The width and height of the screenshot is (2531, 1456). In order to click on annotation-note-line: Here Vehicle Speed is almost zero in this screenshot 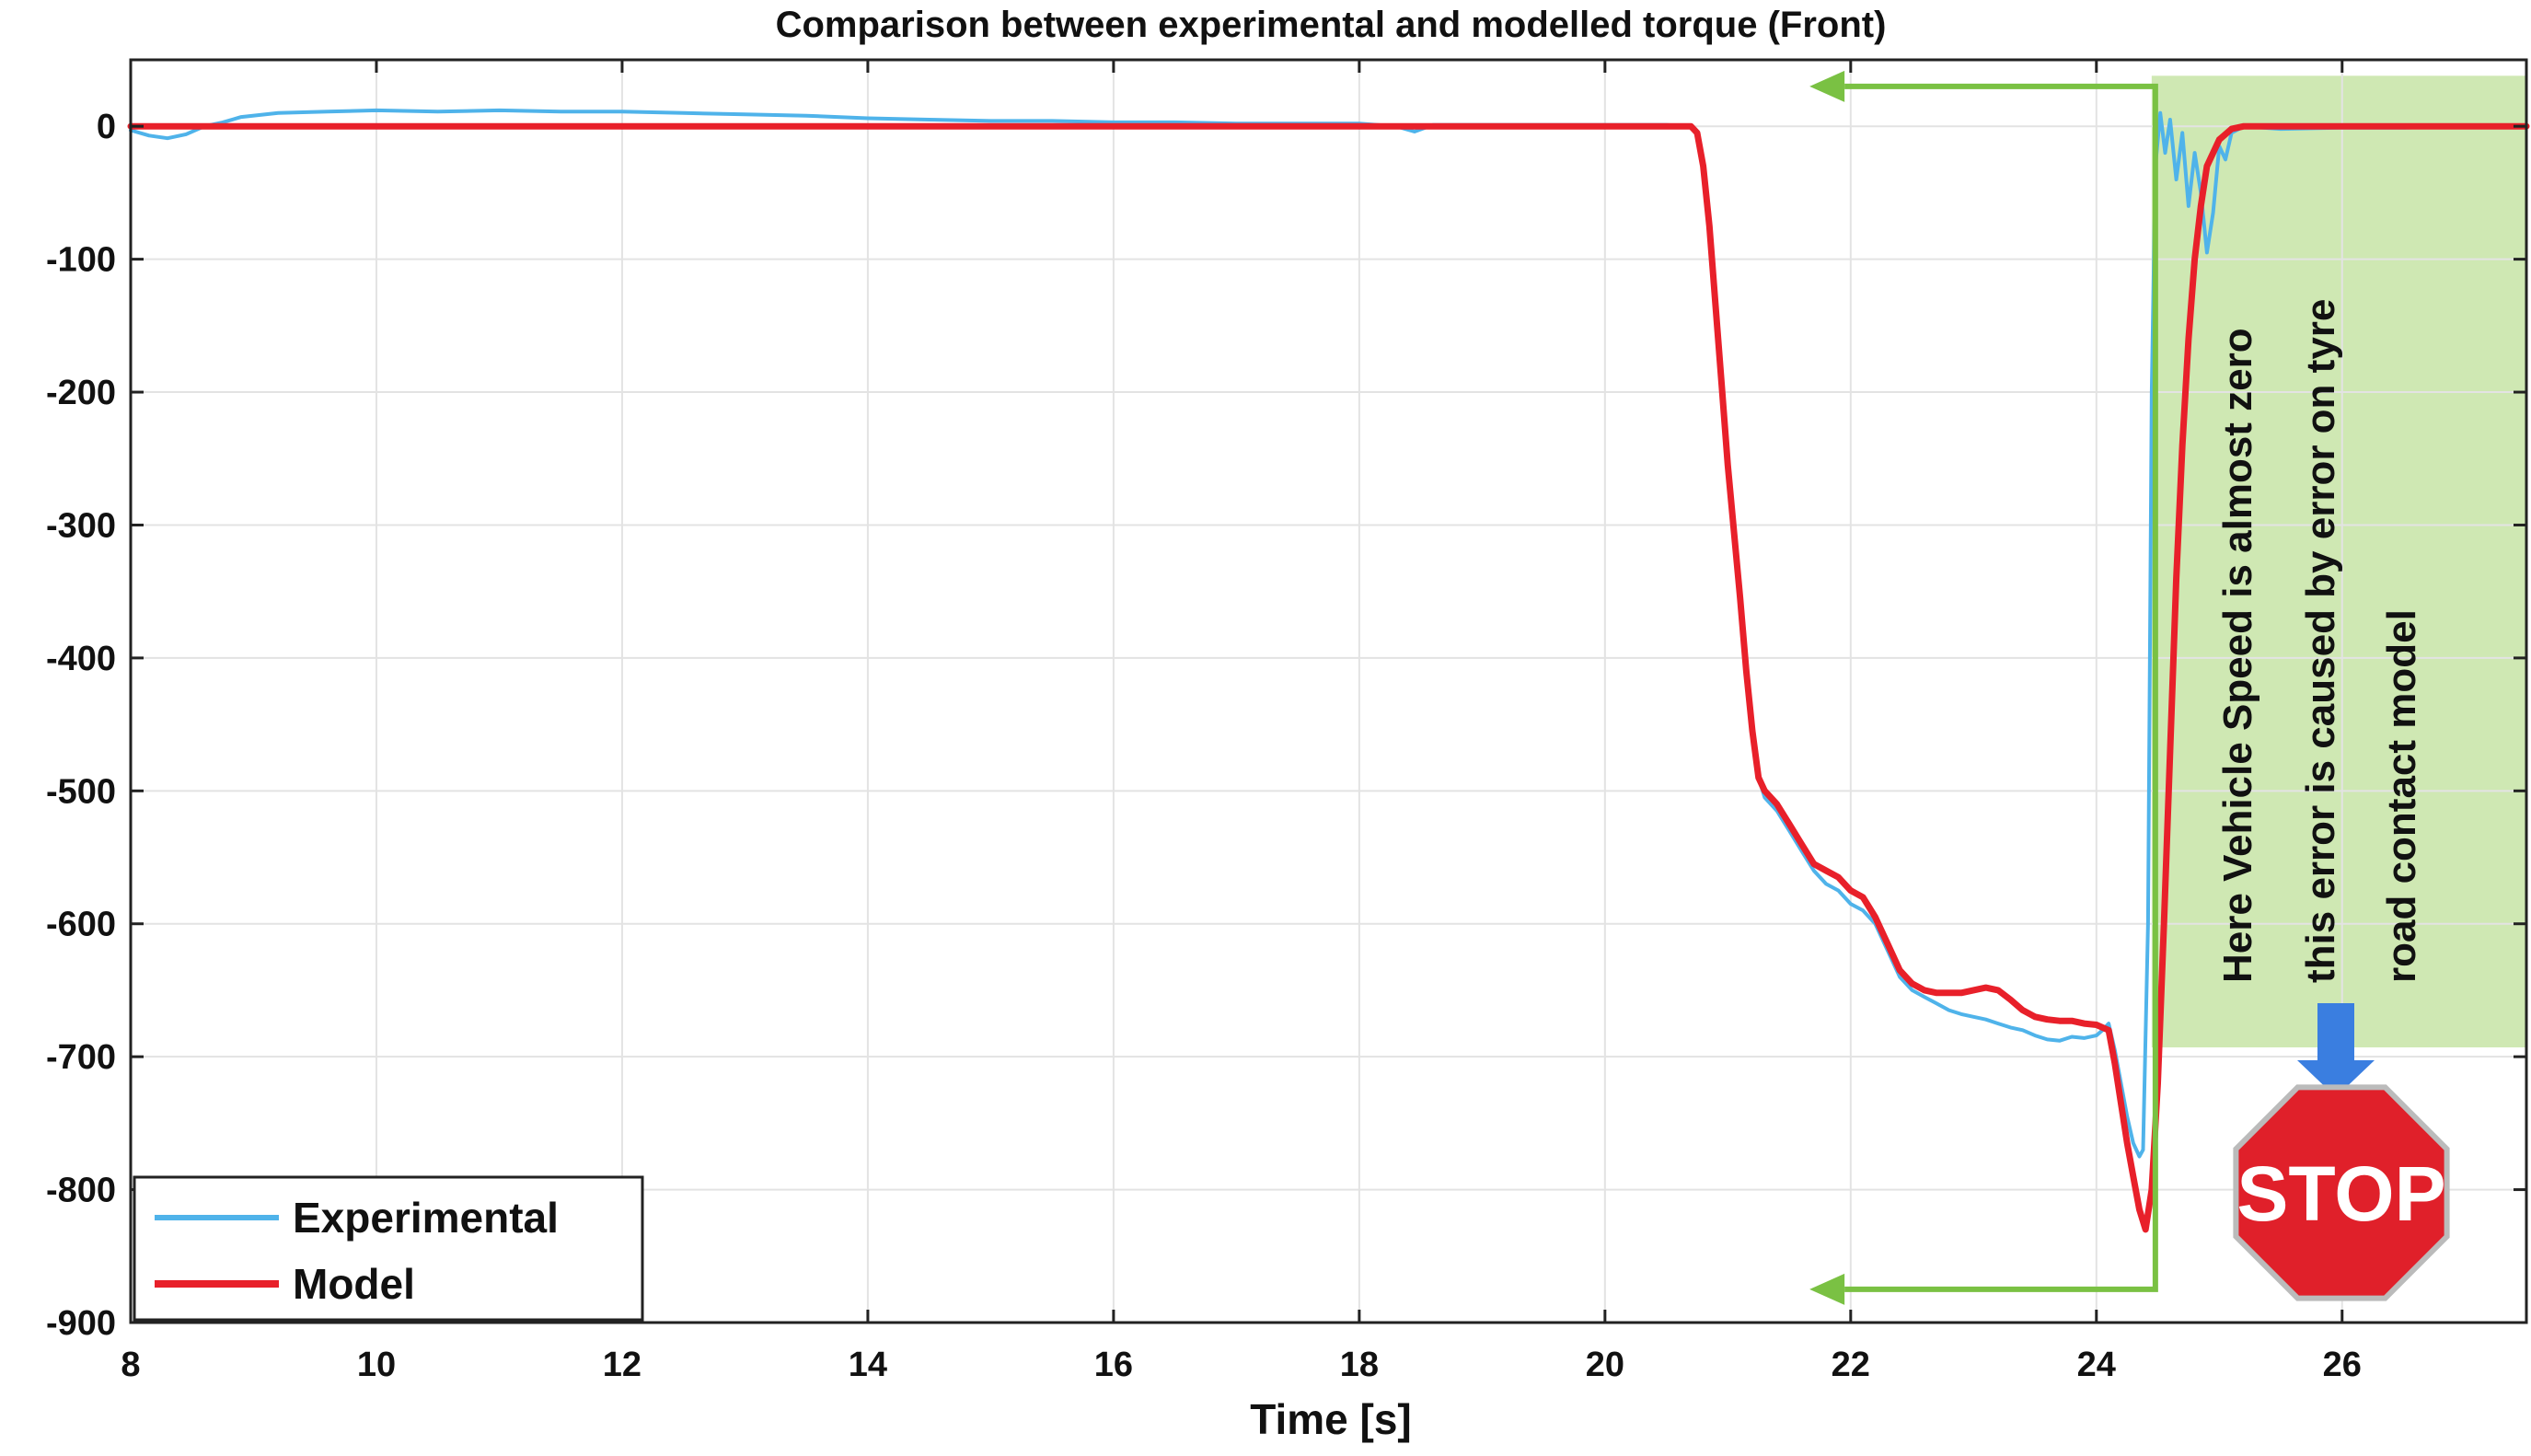, I will do `click(2237, 655)`.